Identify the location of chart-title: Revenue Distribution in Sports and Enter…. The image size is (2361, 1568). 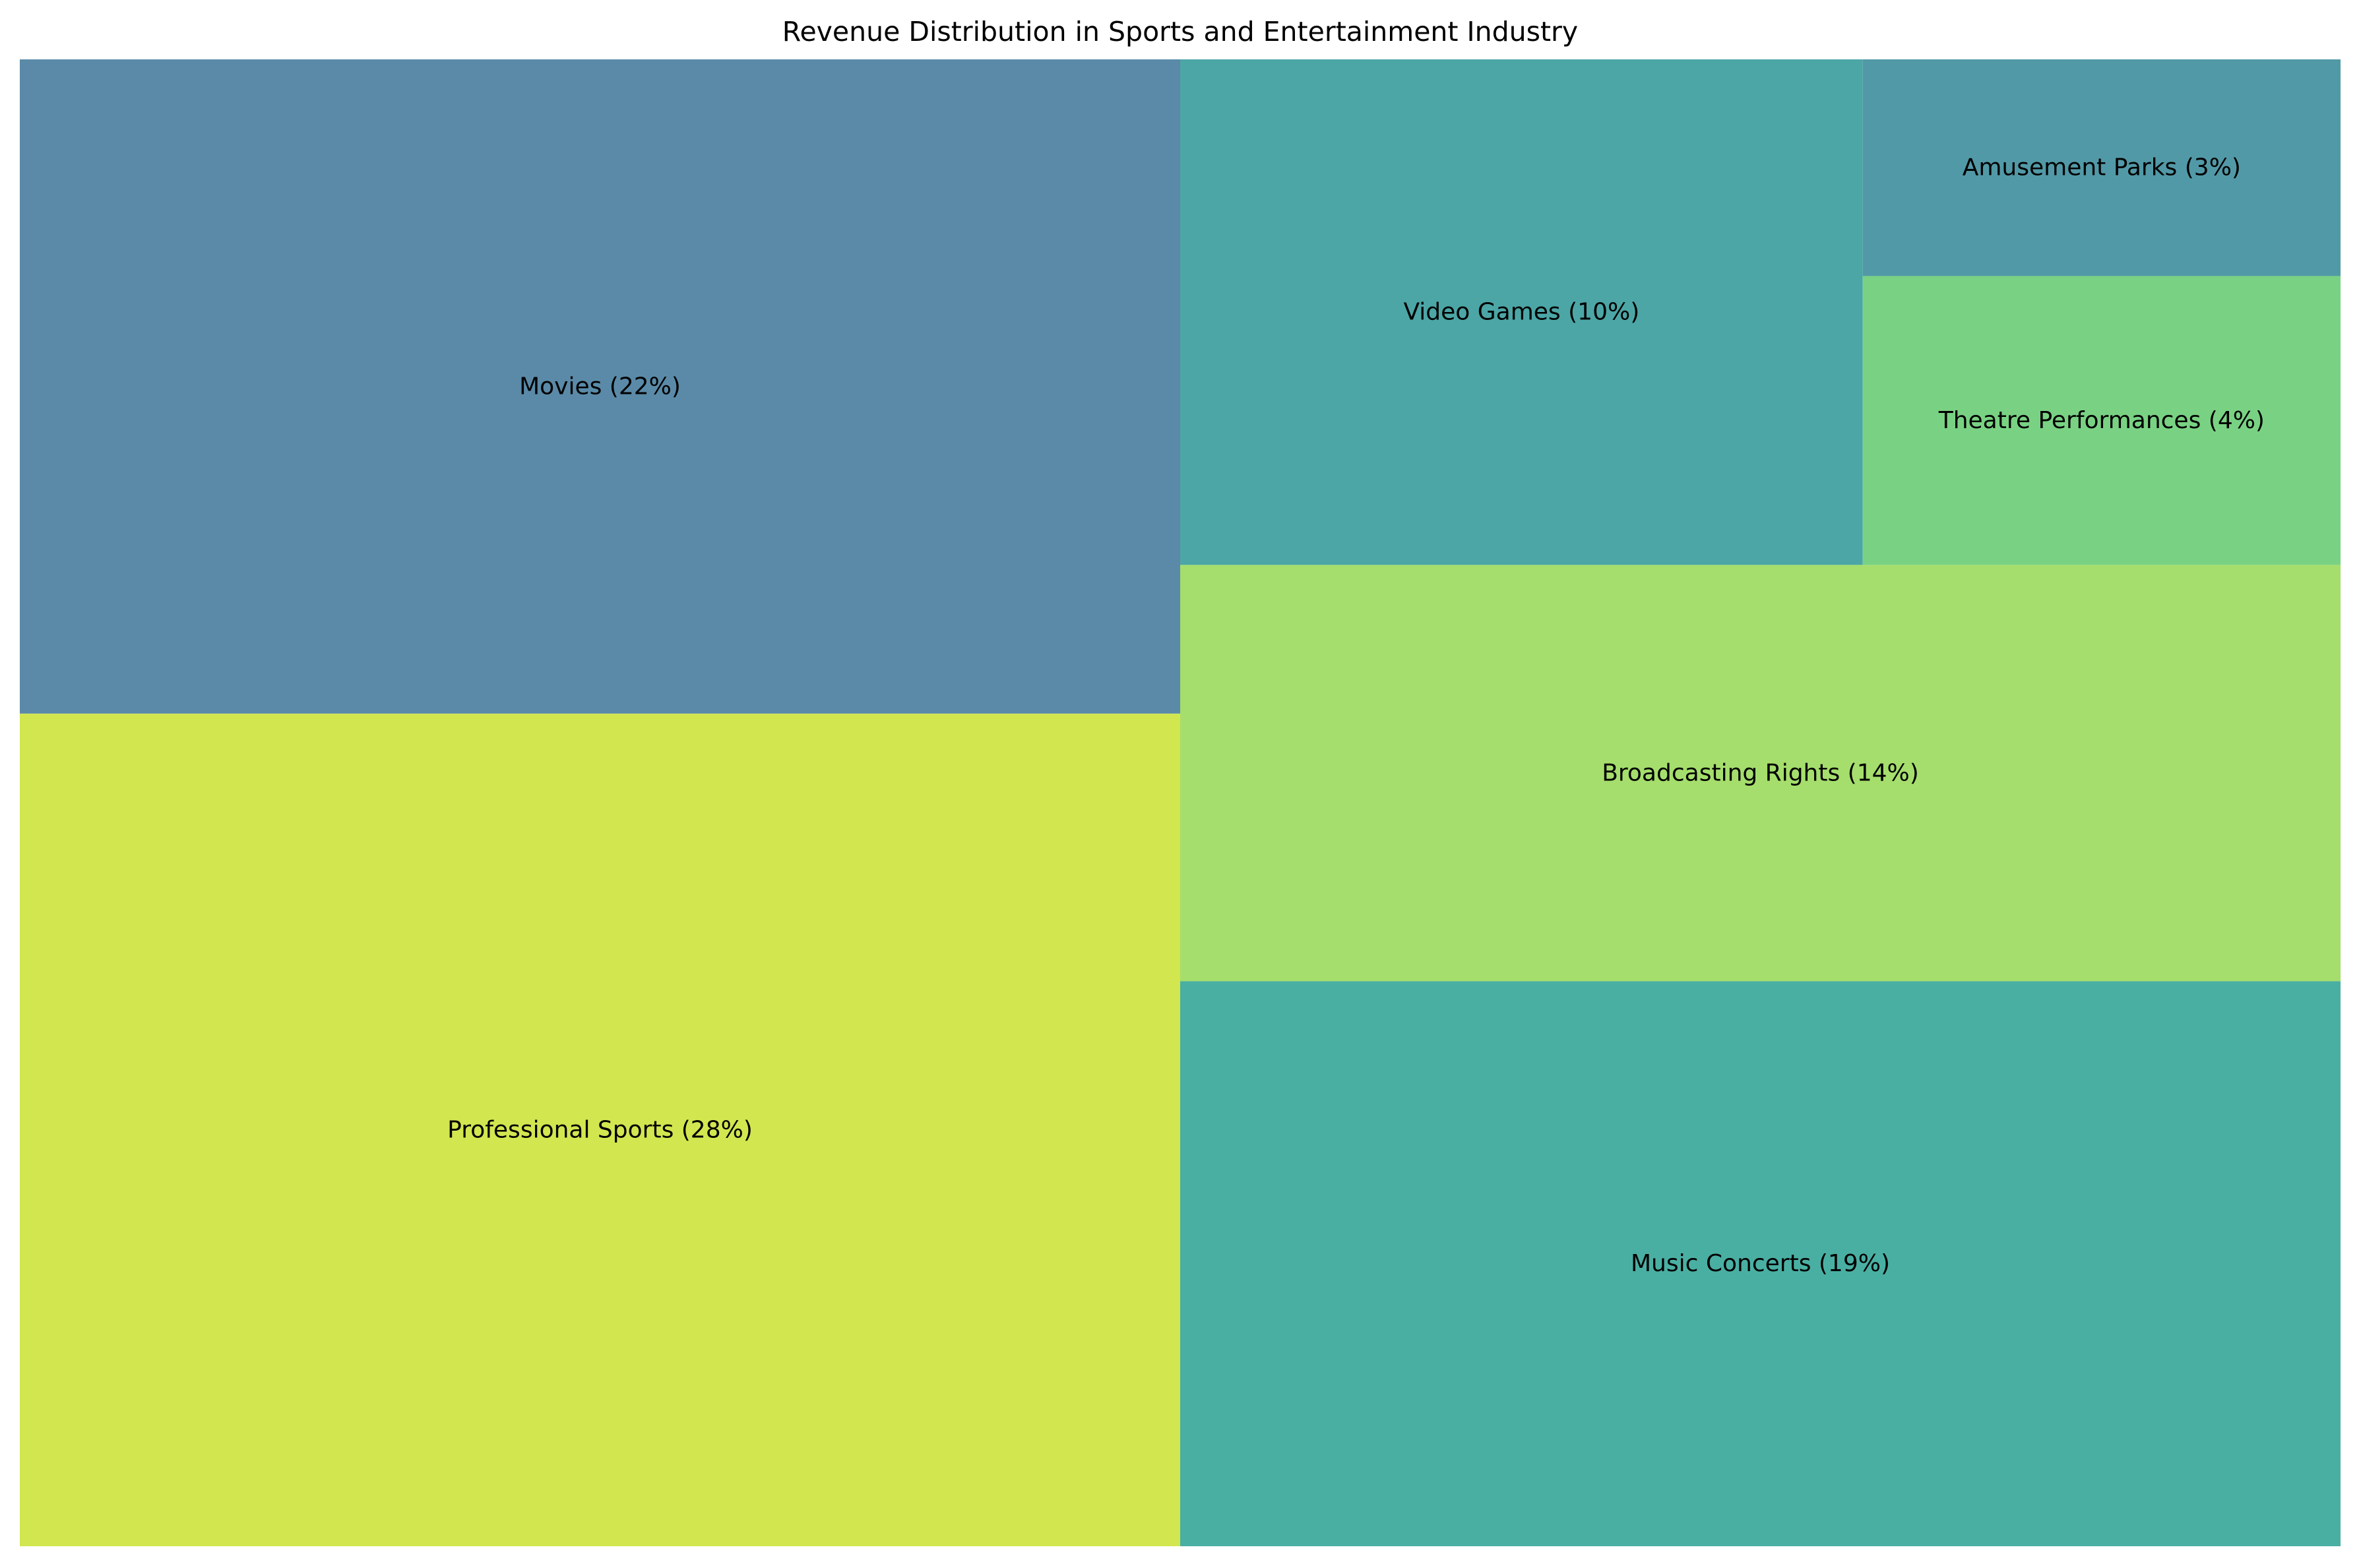
(1180, 31).